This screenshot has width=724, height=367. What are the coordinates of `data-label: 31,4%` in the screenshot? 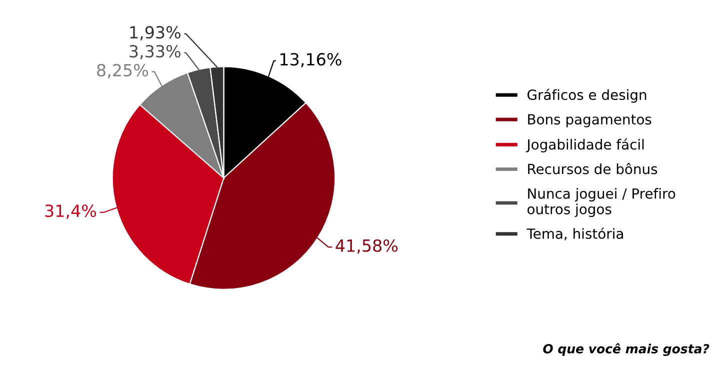 It's located at (70, 211).